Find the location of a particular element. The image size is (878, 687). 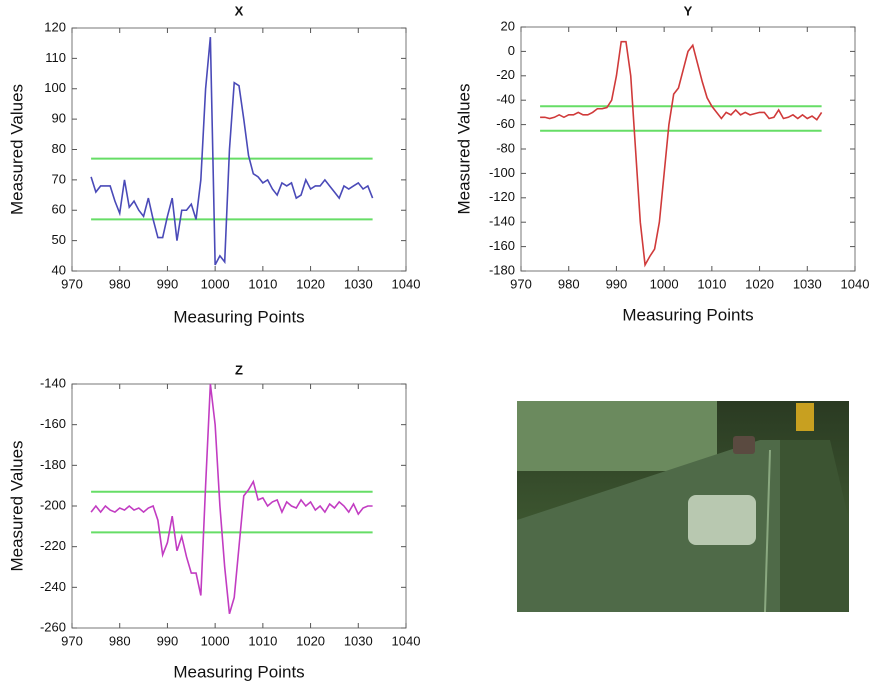

y-tick-label: -220 is located at coordinates (53, 545).